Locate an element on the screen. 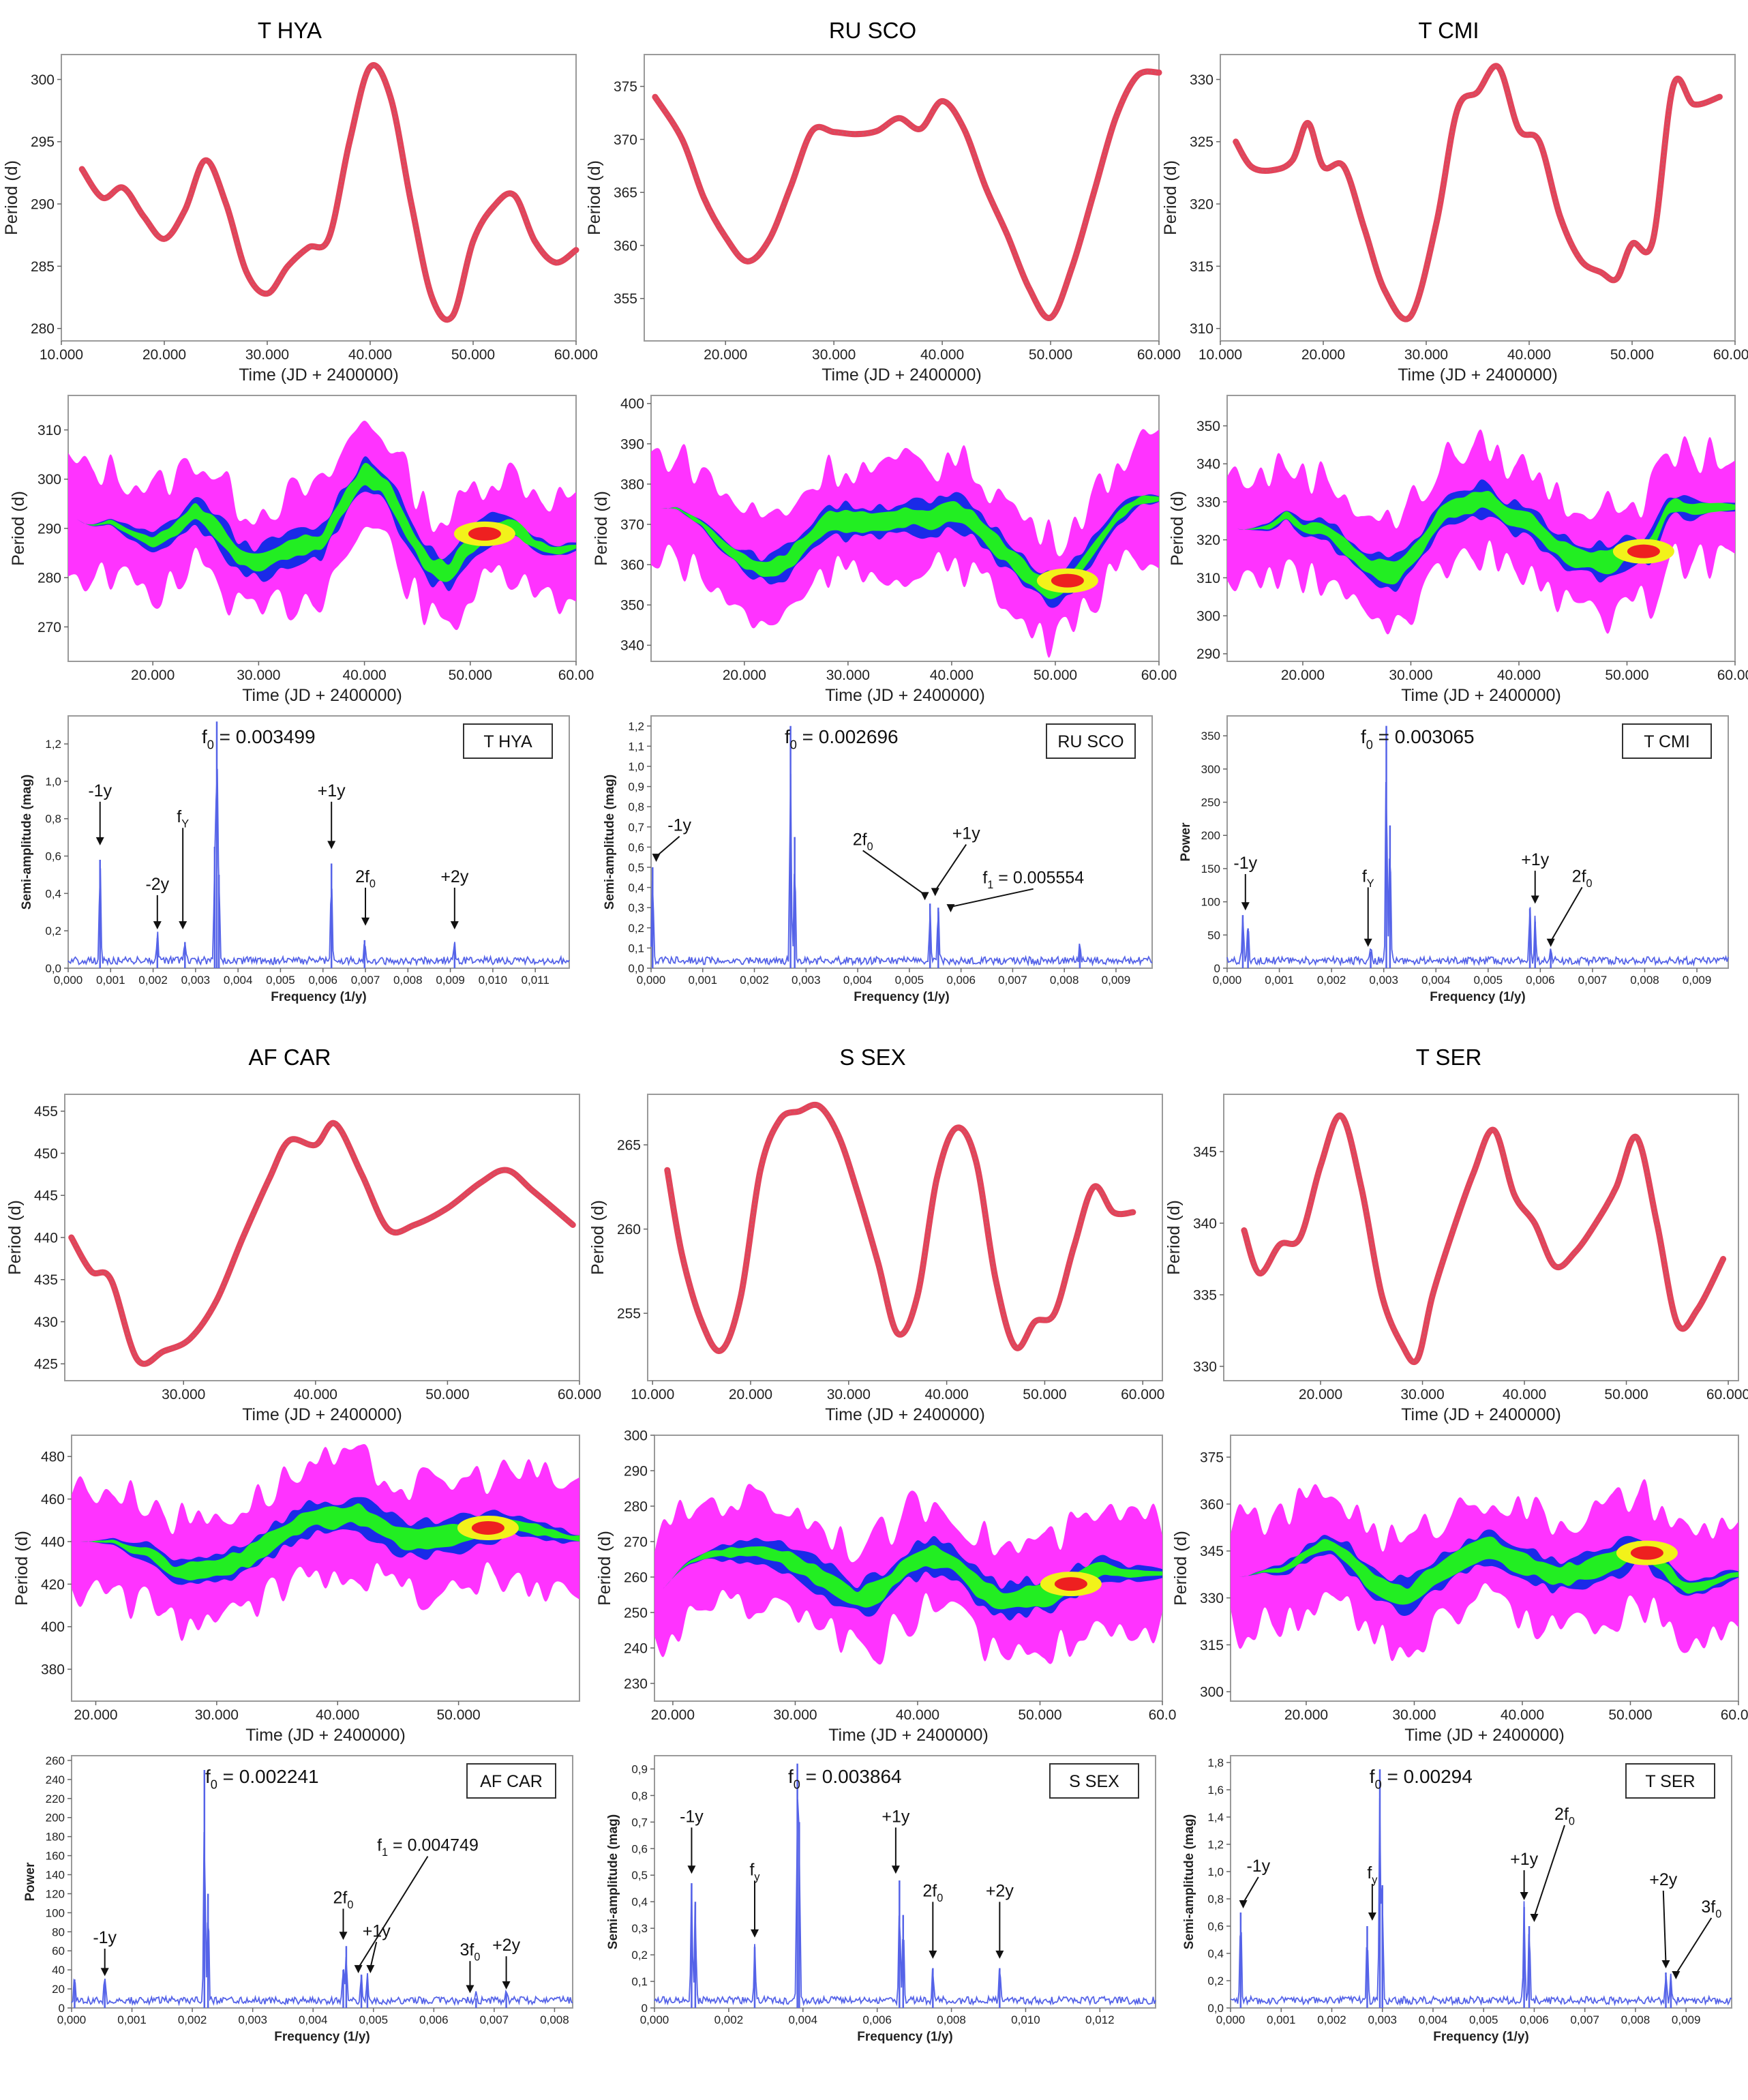  x-tick-label: 10.000 is located at coordinates (652, 1394).